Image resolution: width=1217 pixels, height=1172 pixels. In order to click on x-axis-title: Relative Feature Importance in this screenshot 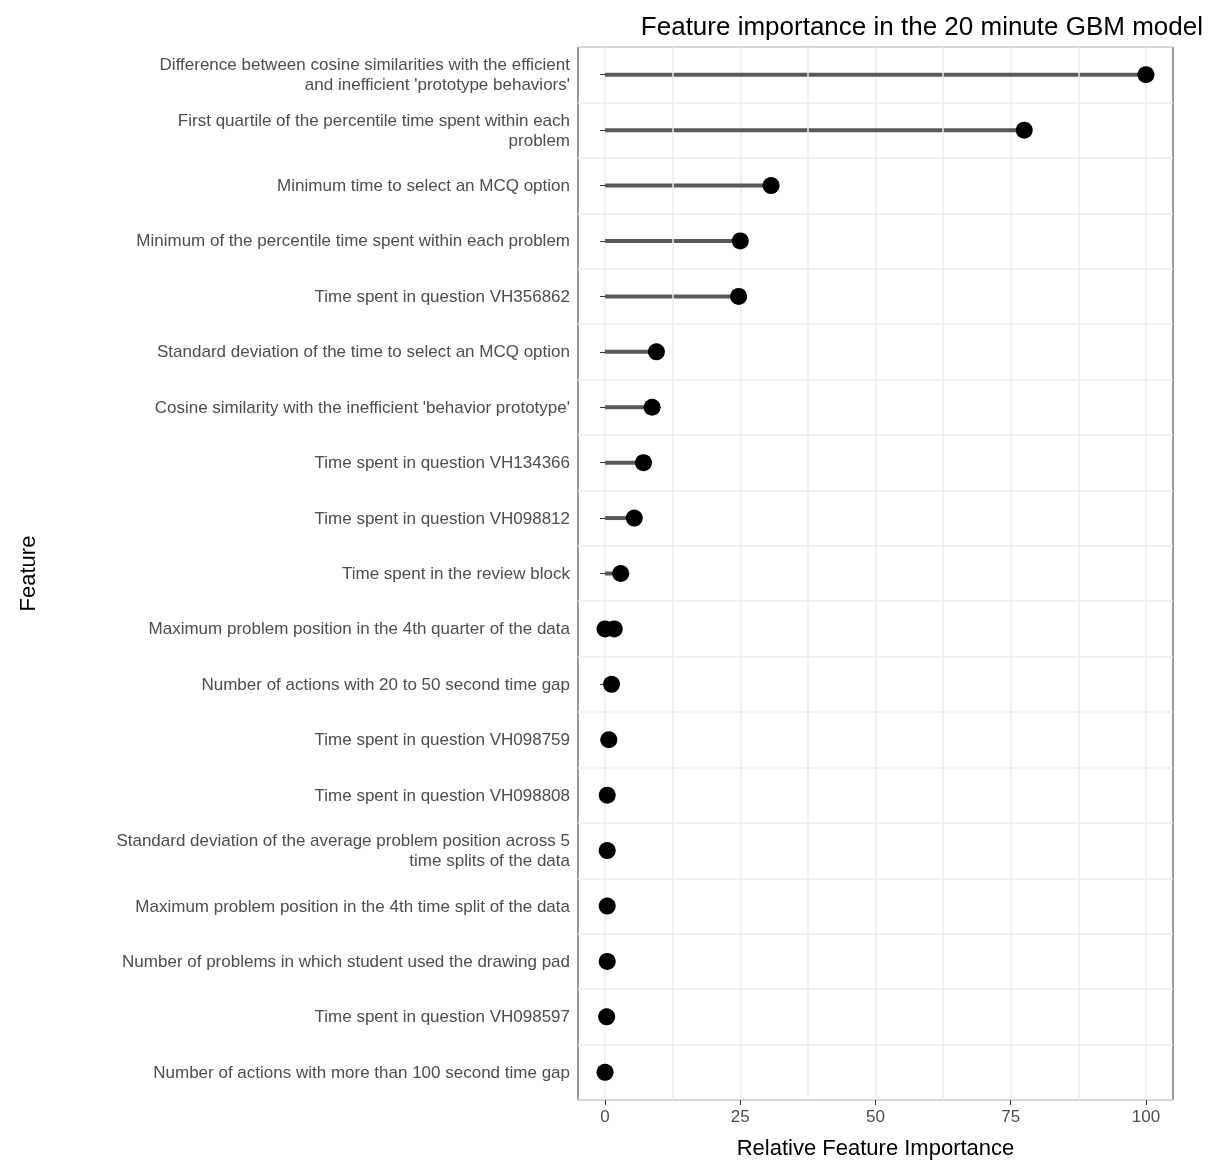, I will do `click(875, 1147)`.